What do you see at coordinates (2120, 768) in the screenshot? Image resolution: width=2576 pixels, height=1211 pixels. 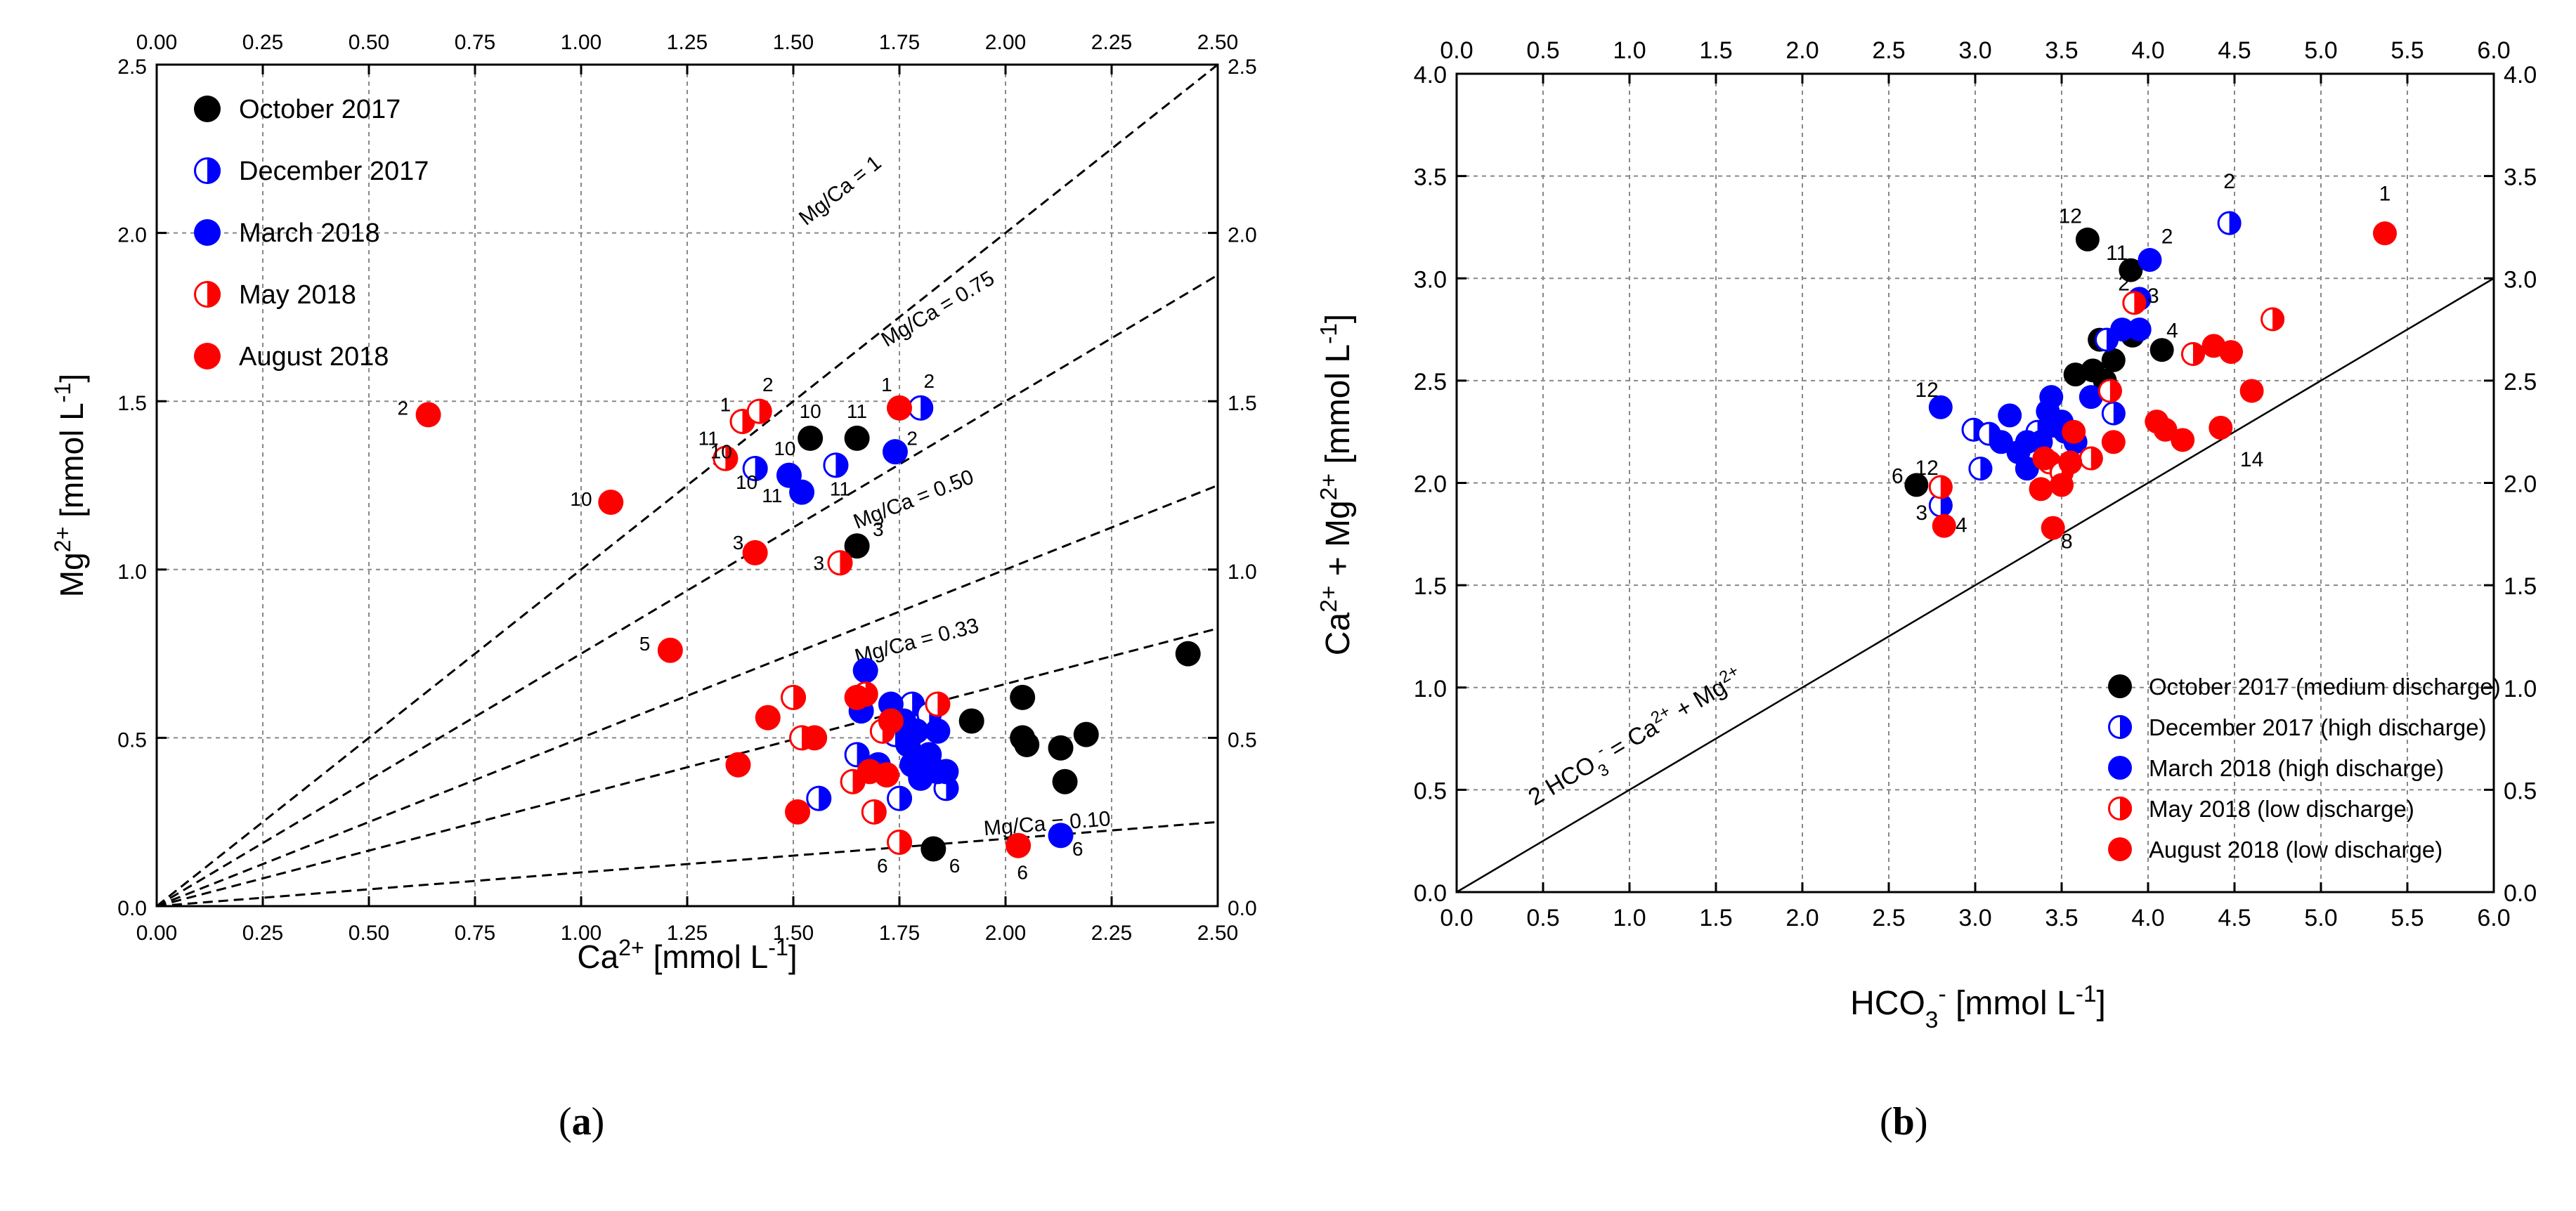 I see `legend-marker` at bounding box center [2120, 768].